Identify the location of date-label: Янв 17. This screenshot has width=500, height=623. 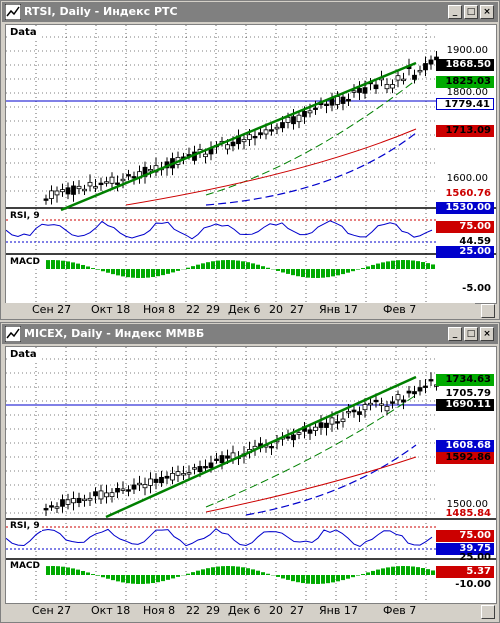
(338, 309).